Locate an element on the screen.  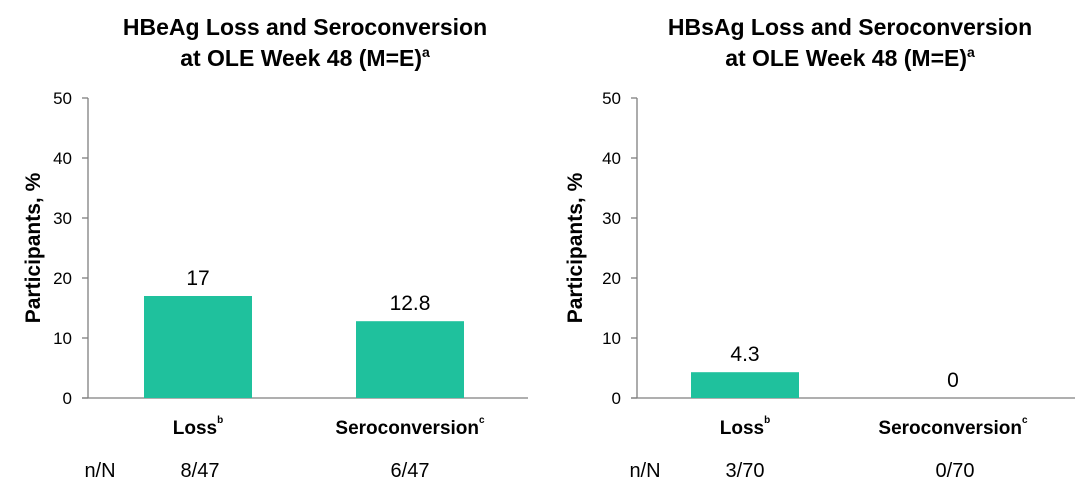
chart-title-line-1: HBeAg Loss and Seroconversion is located at coordinates (305, 27).